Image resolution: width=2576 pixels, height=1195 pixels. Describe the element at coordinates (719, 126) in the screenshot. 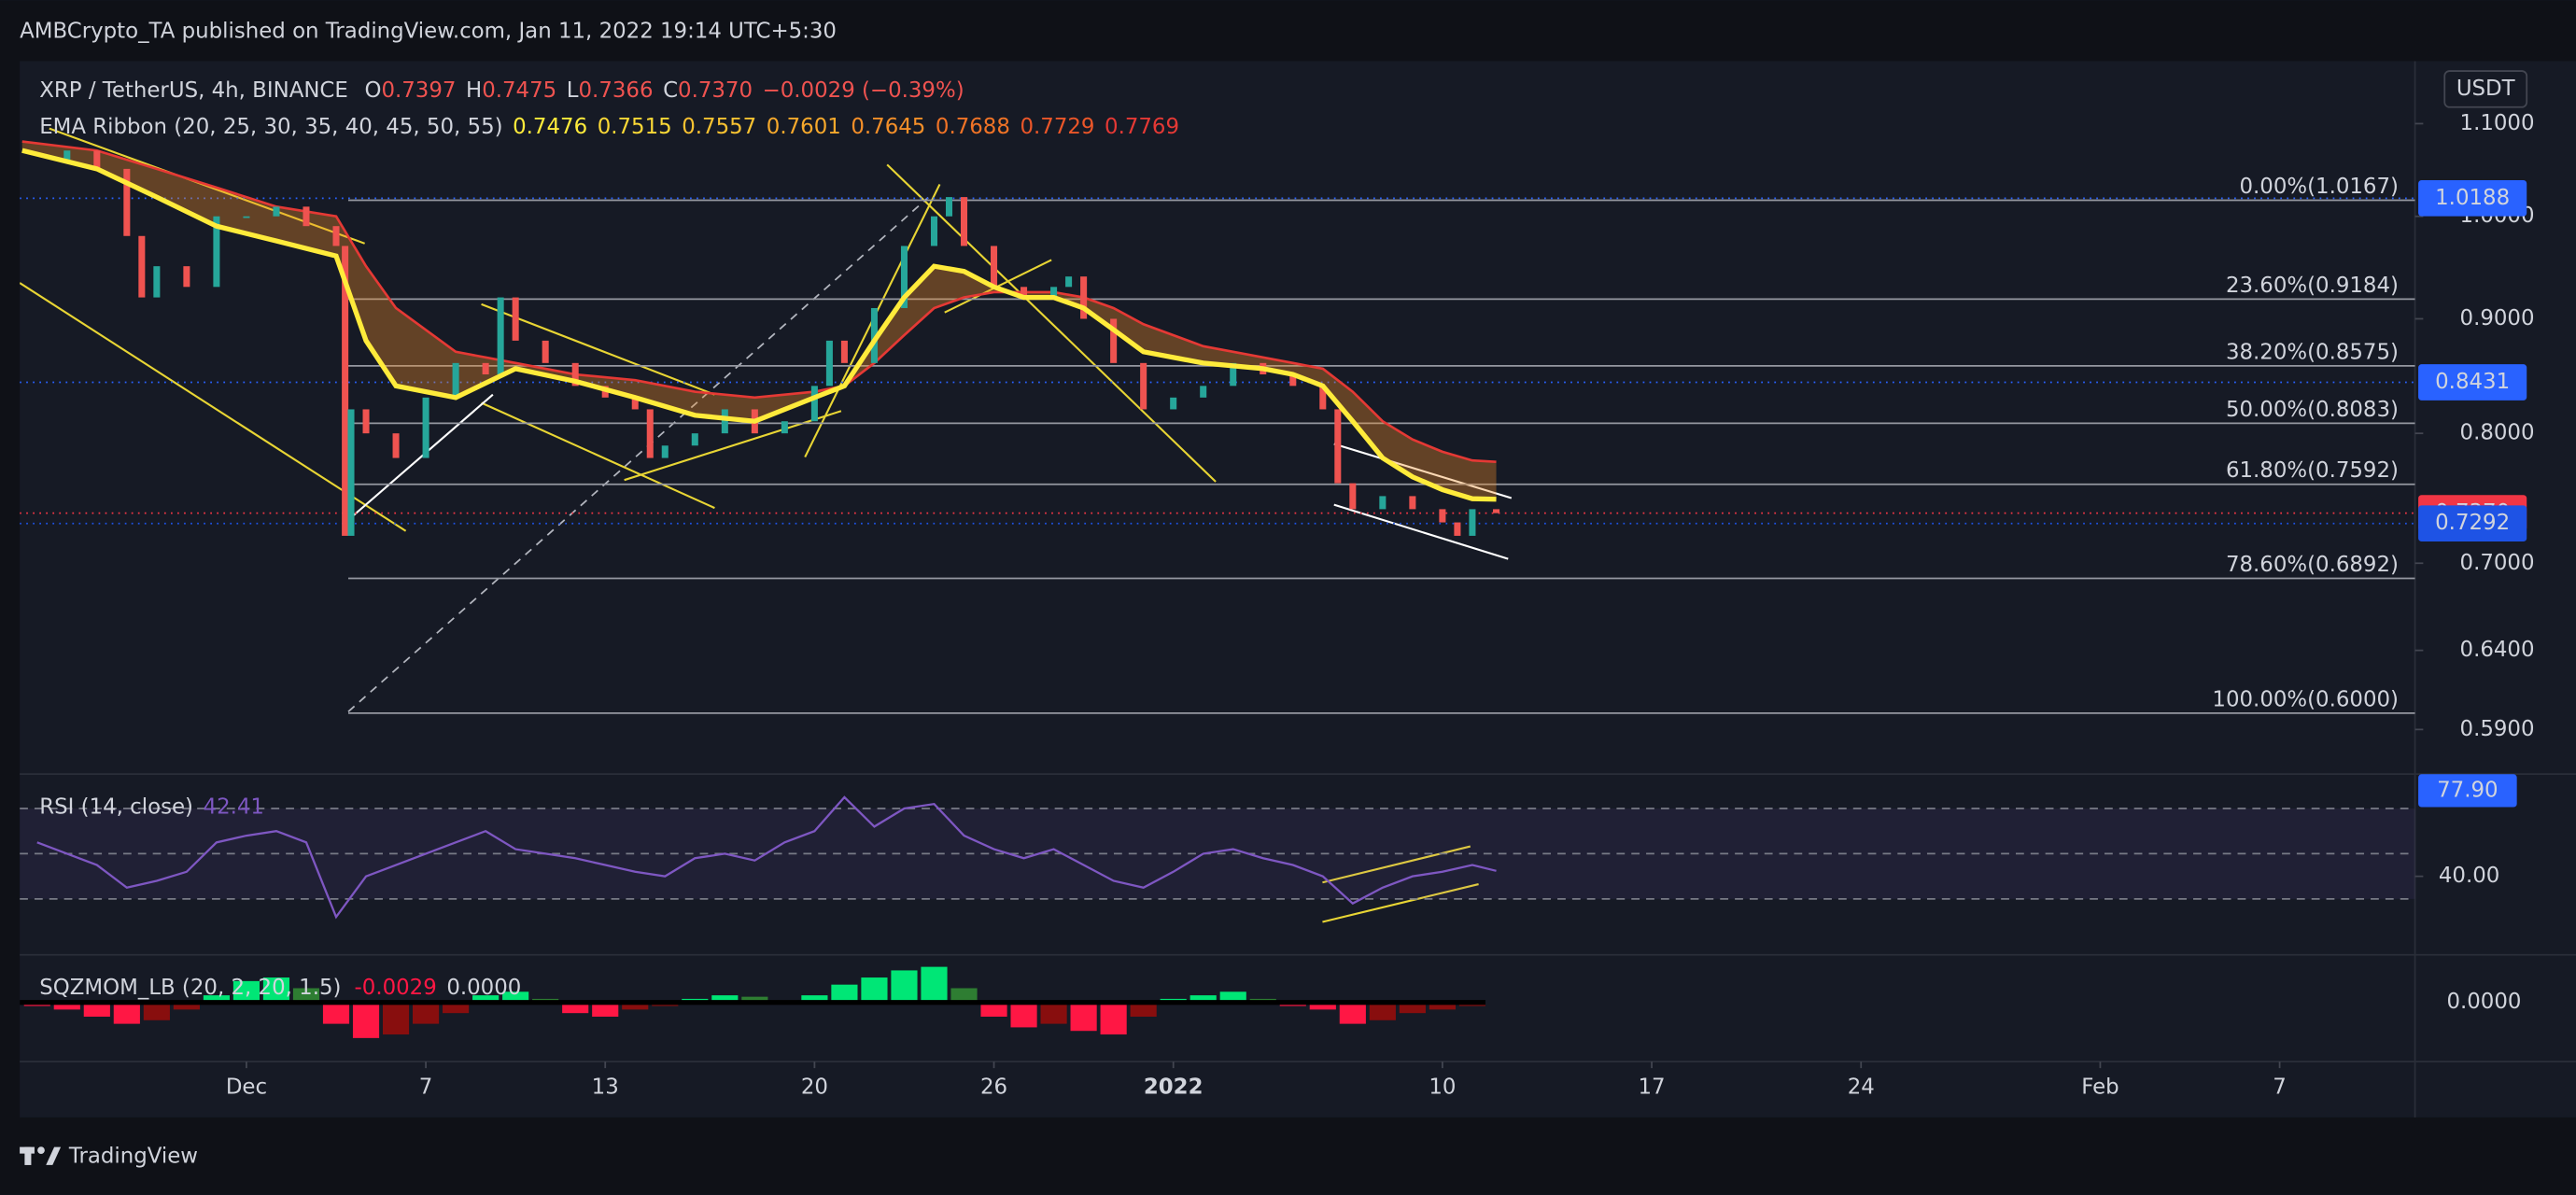

I see `ema-value: 0.7557` at that location.